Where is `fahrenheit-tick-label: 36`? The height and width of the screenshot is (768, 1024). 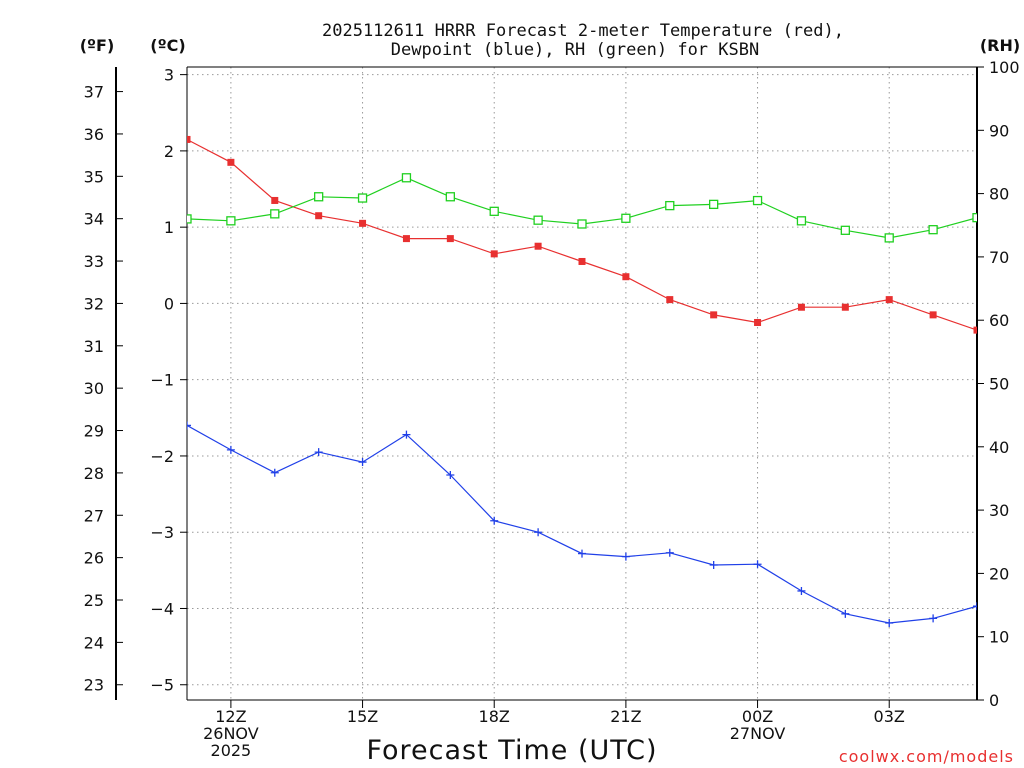
fahrenheit-tick-label: 36 is located at coordinates (94, 134).